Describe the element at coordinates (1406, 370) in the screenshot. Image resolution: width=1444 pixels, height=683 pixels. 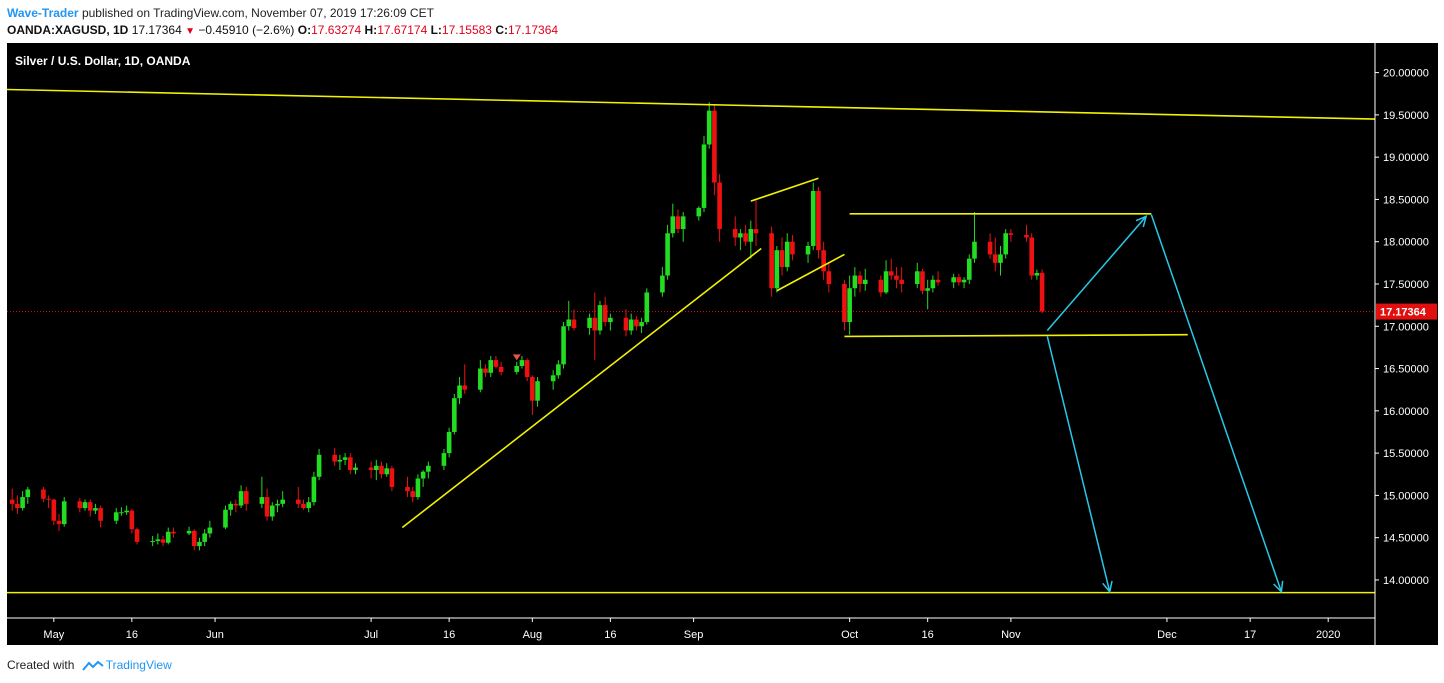
I see `y-tick-label: 16.50000` at that location.